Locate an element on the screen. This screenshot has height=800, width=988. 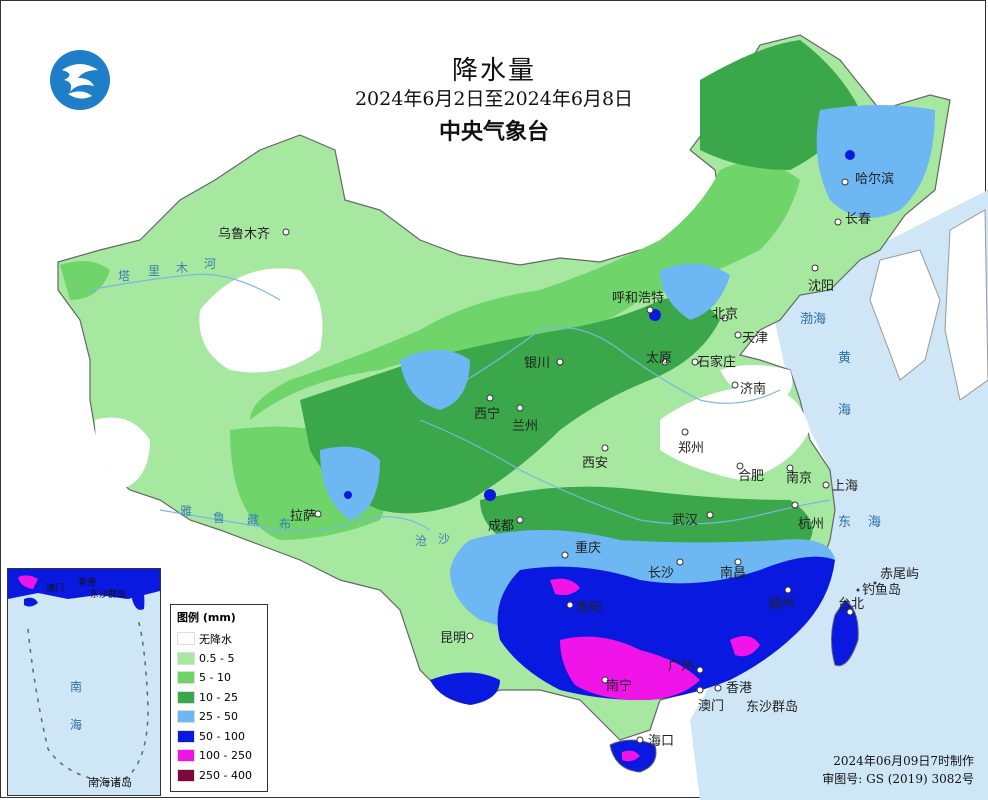
inset-sea-label-1: 南 is located at coordinates (76, 686).